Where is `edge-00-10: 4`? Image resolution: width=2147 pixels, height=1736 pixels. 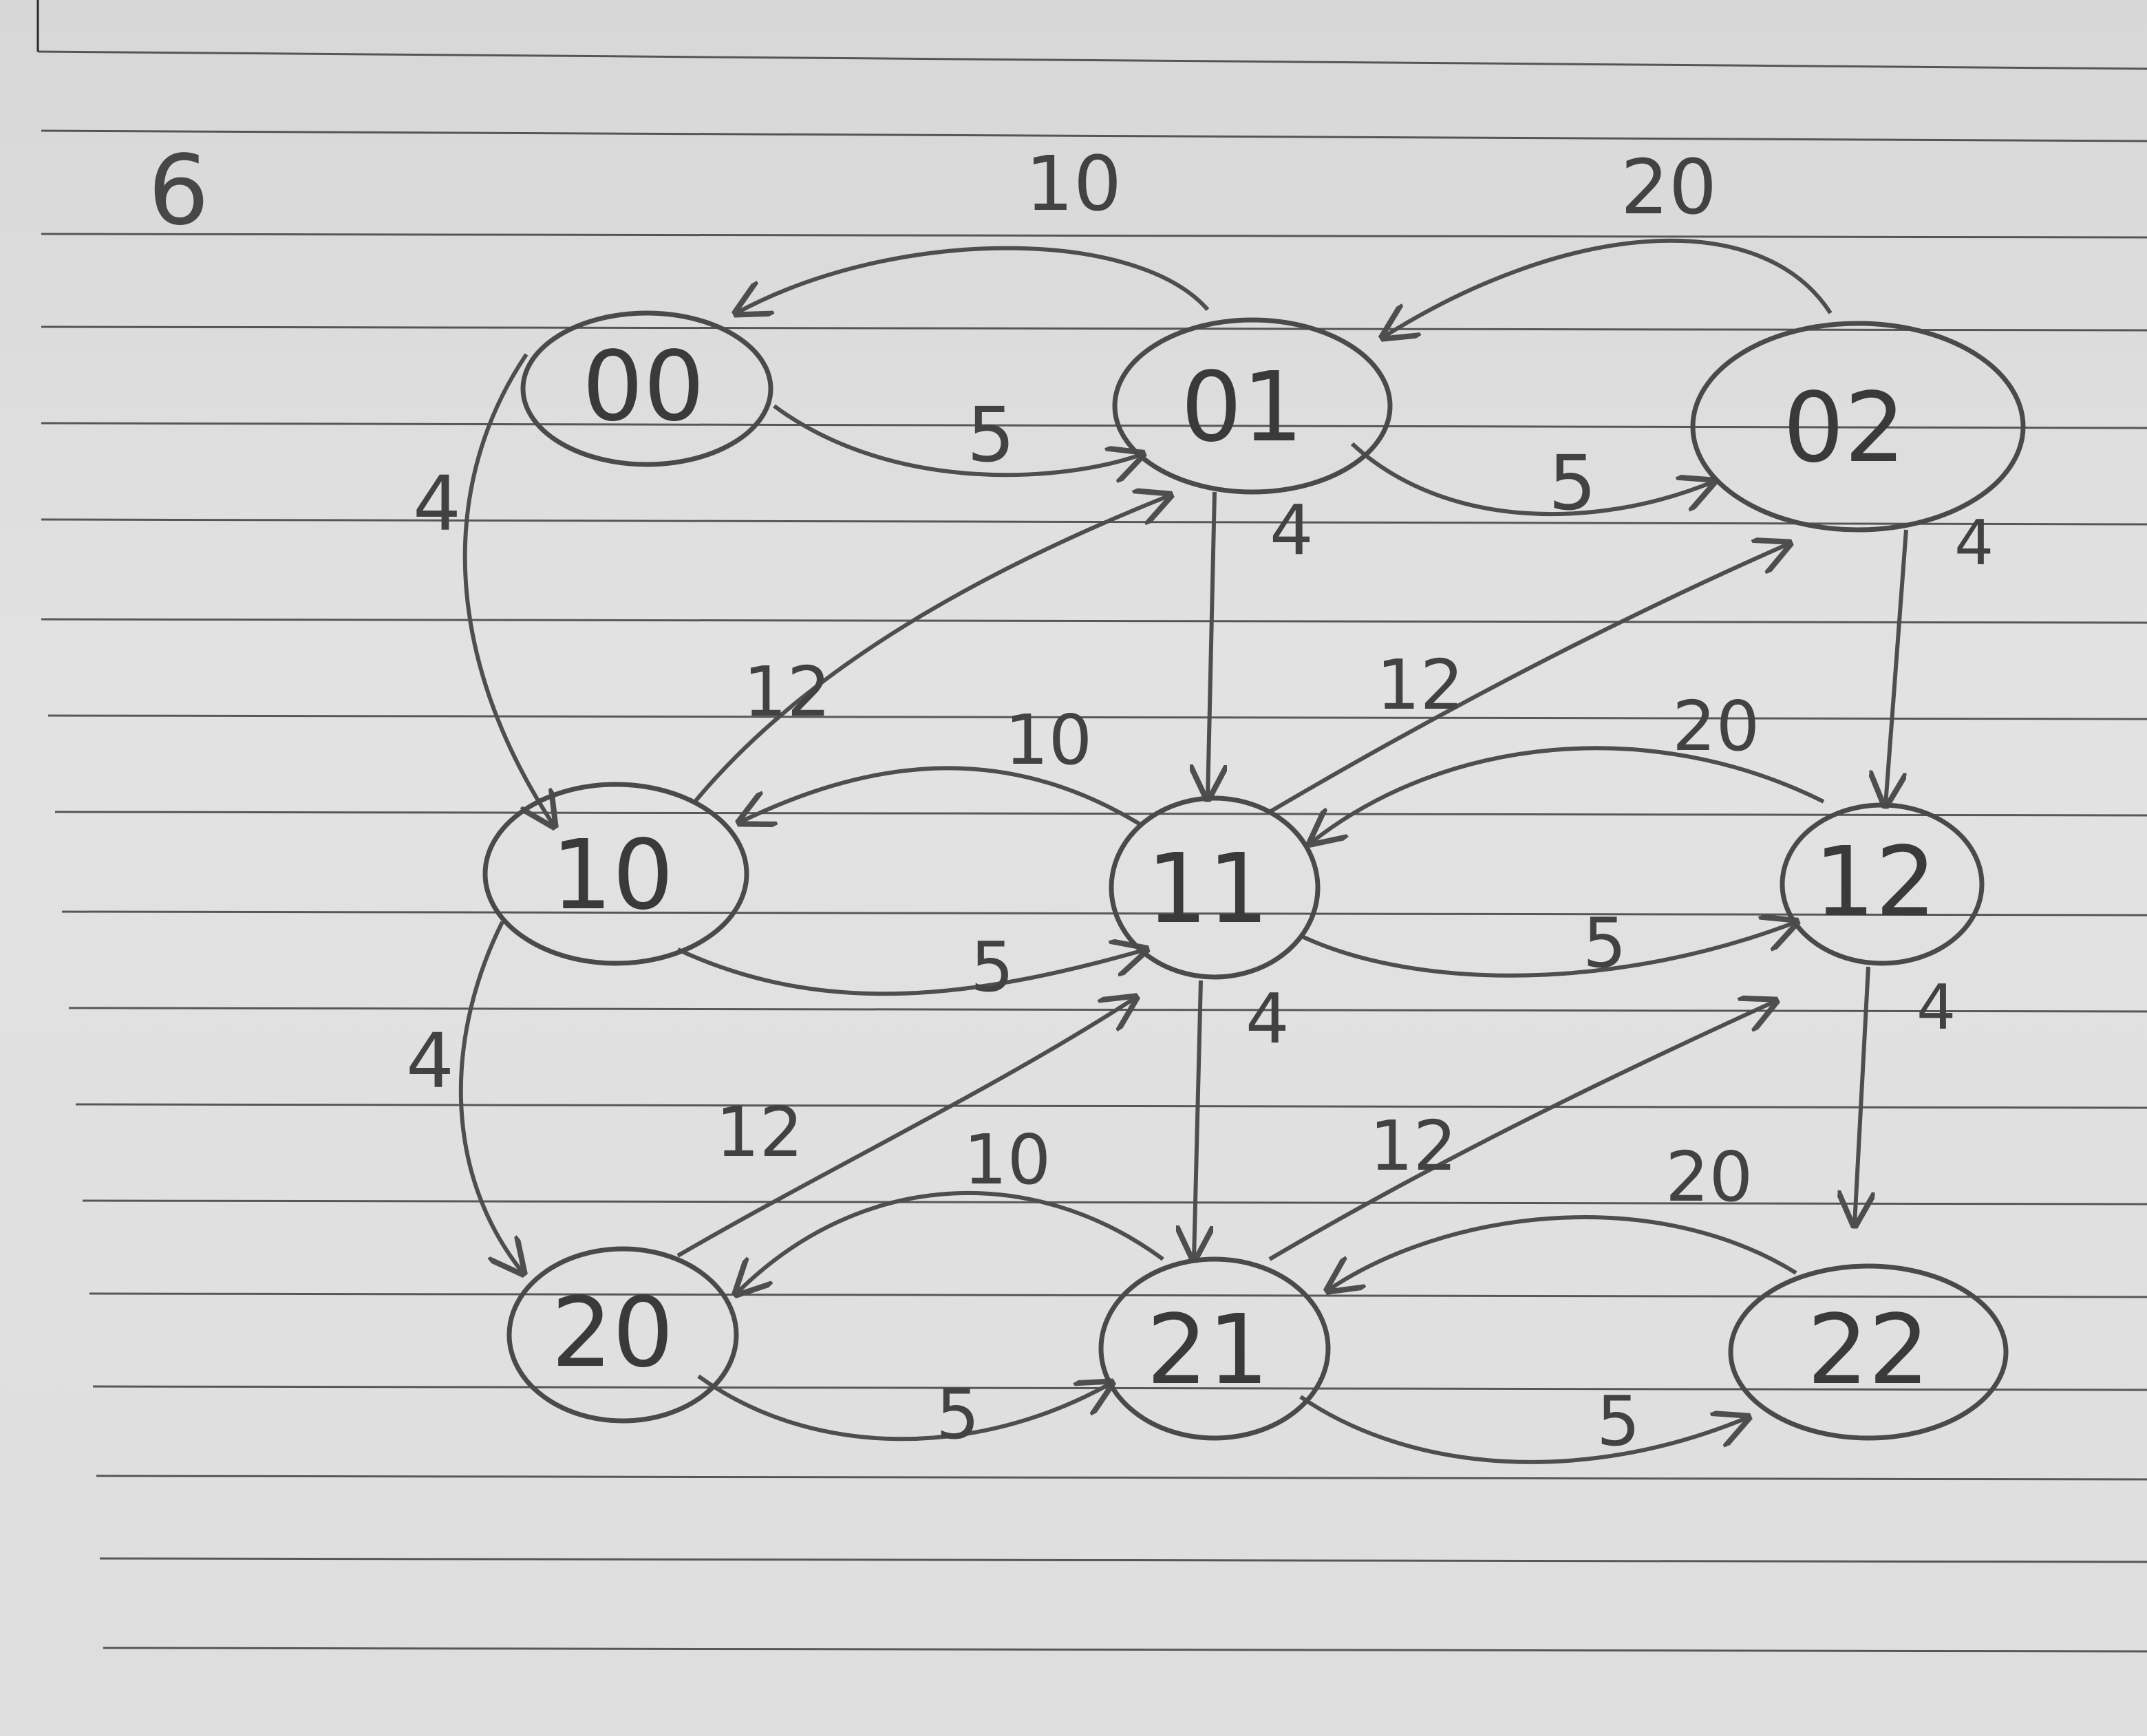 edge-00-10: 4 is located at coordinates (483, 589).